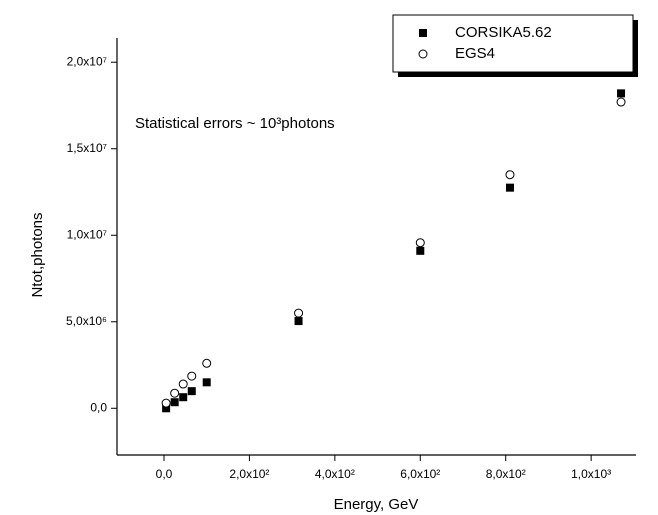  What do you see at coordinates (376, 504) in the screenshot?
I see `x-axis-label: Energy, GeV` at bounding box center [376, 504].